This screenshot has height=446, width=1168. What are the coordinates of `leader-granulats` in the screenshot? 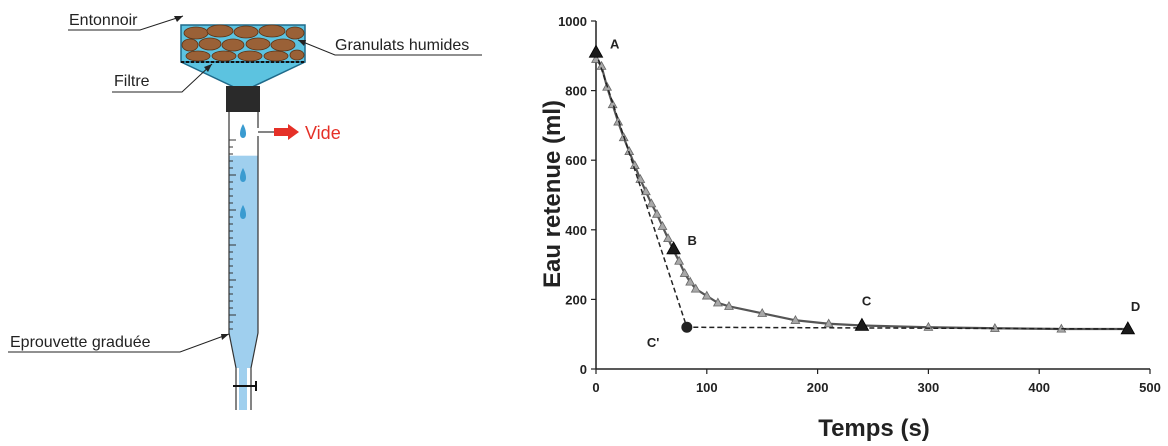 It's located at (389, 47).